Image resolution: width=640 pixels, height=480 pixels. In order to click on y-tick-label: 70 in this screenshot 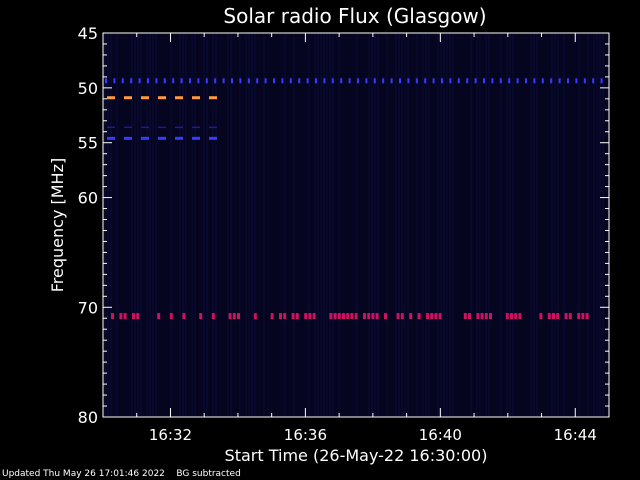, I will do `click(88, 307)`.